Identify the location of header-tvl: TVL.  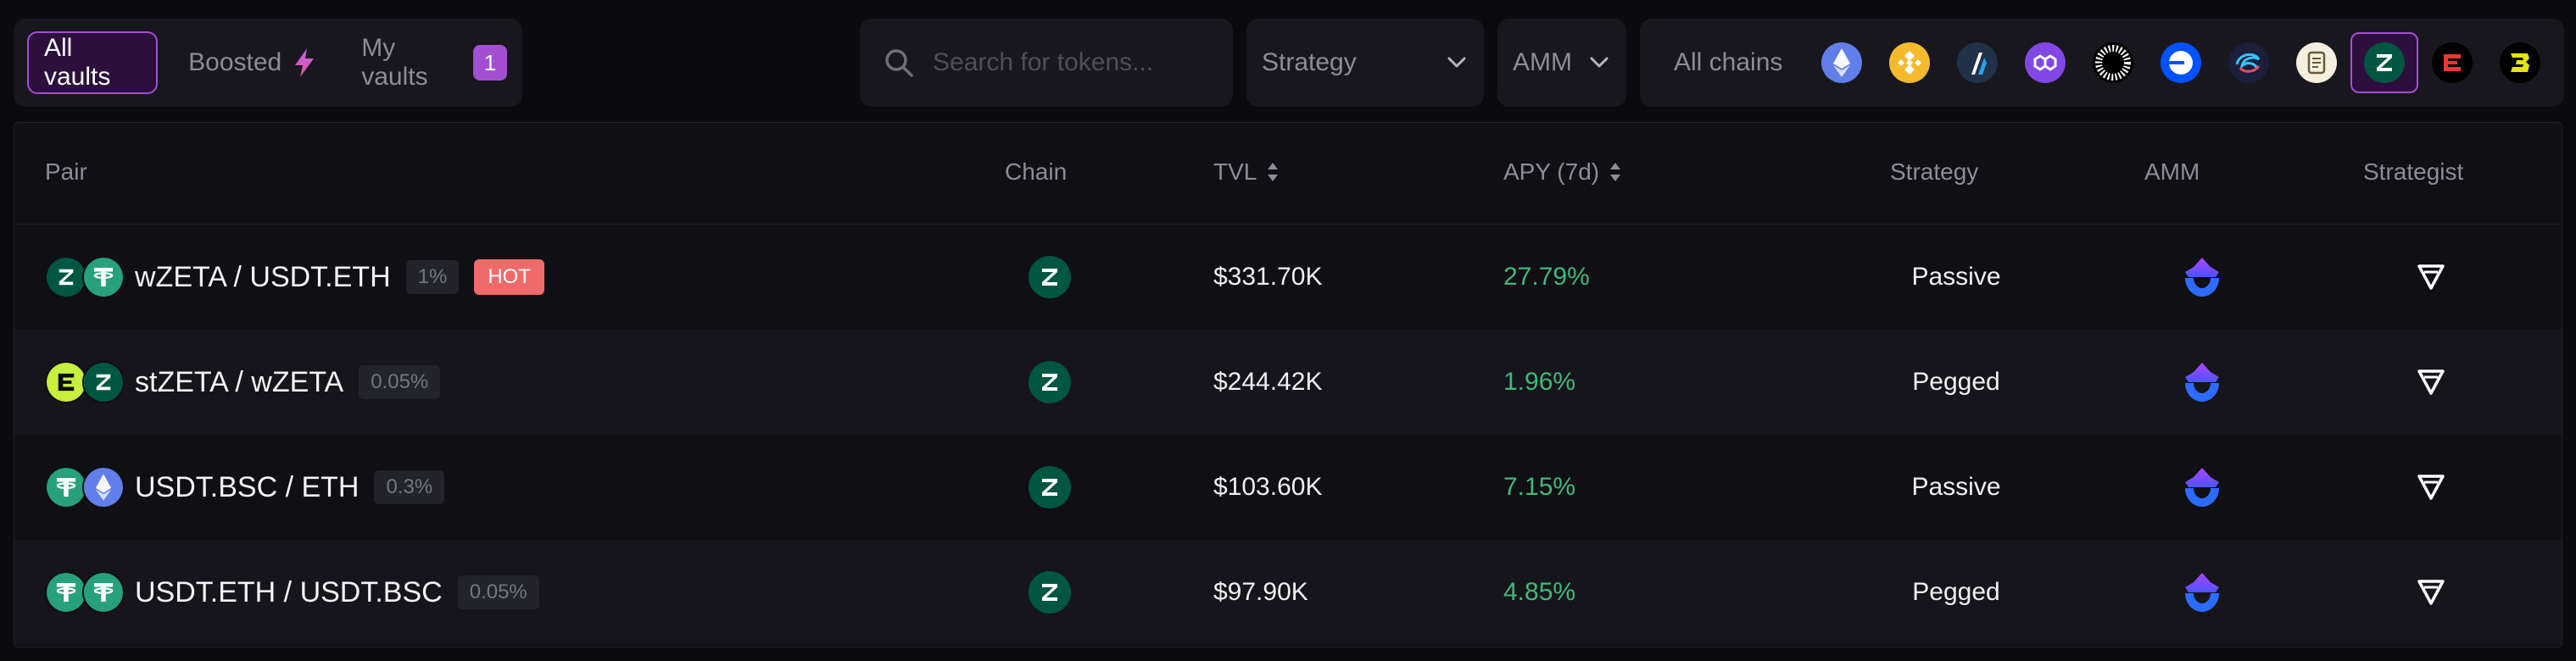
(1246, 172).